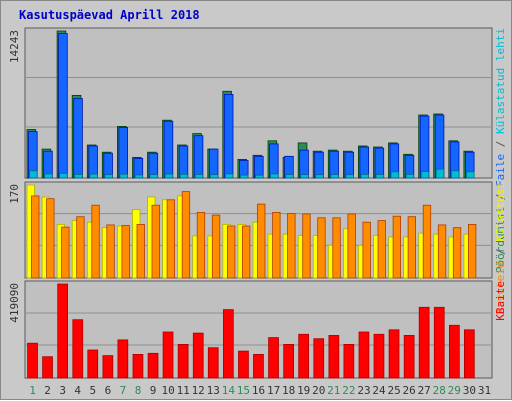 The width and height of the screenshot is (512, 401). What do you see at coordinates (318, 390) in the screenshot?
I see `x-tick-label-day-20: 20` at bounding box center [318, 390].